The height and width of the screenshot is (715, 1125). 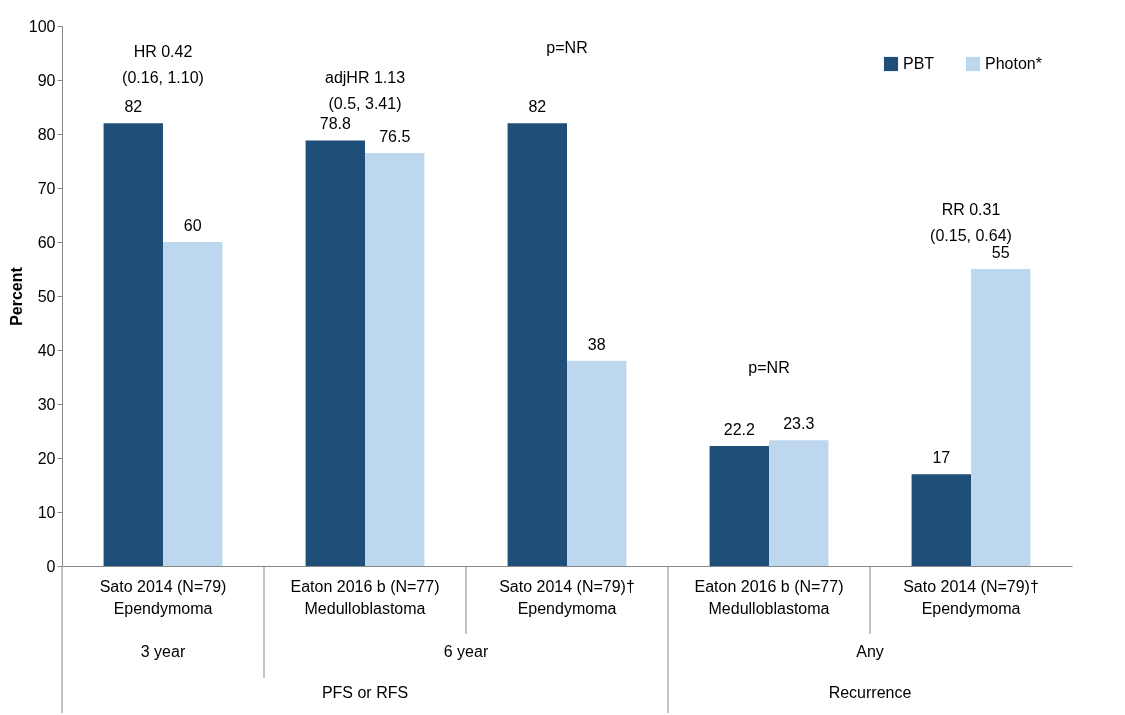 I want to click on data-label: 55, so click(x=1000, y=252).